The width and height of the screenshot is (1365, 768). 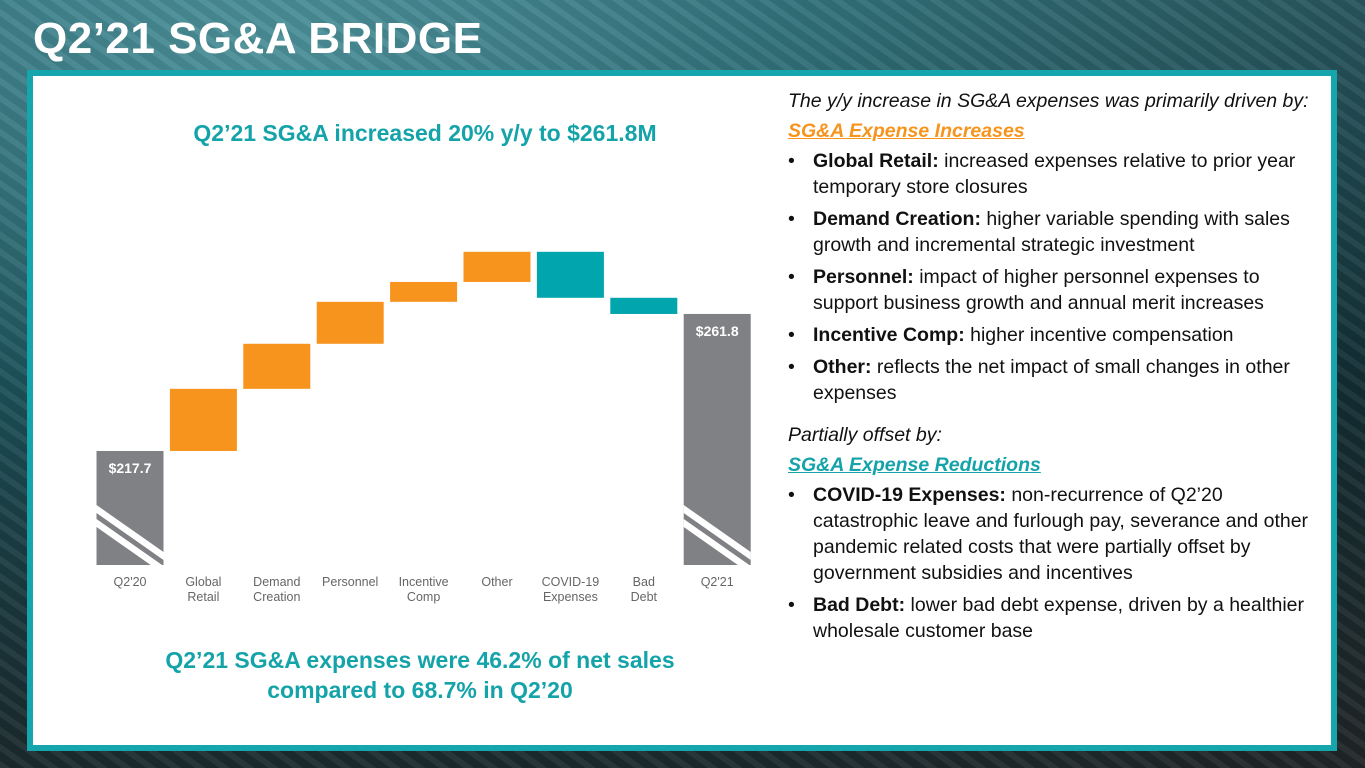 What do you see at coordinates (570, 597) in the screenshot?
I see `category-label-covid-19-expenses: Expenses` at bounding box center [570, 597].